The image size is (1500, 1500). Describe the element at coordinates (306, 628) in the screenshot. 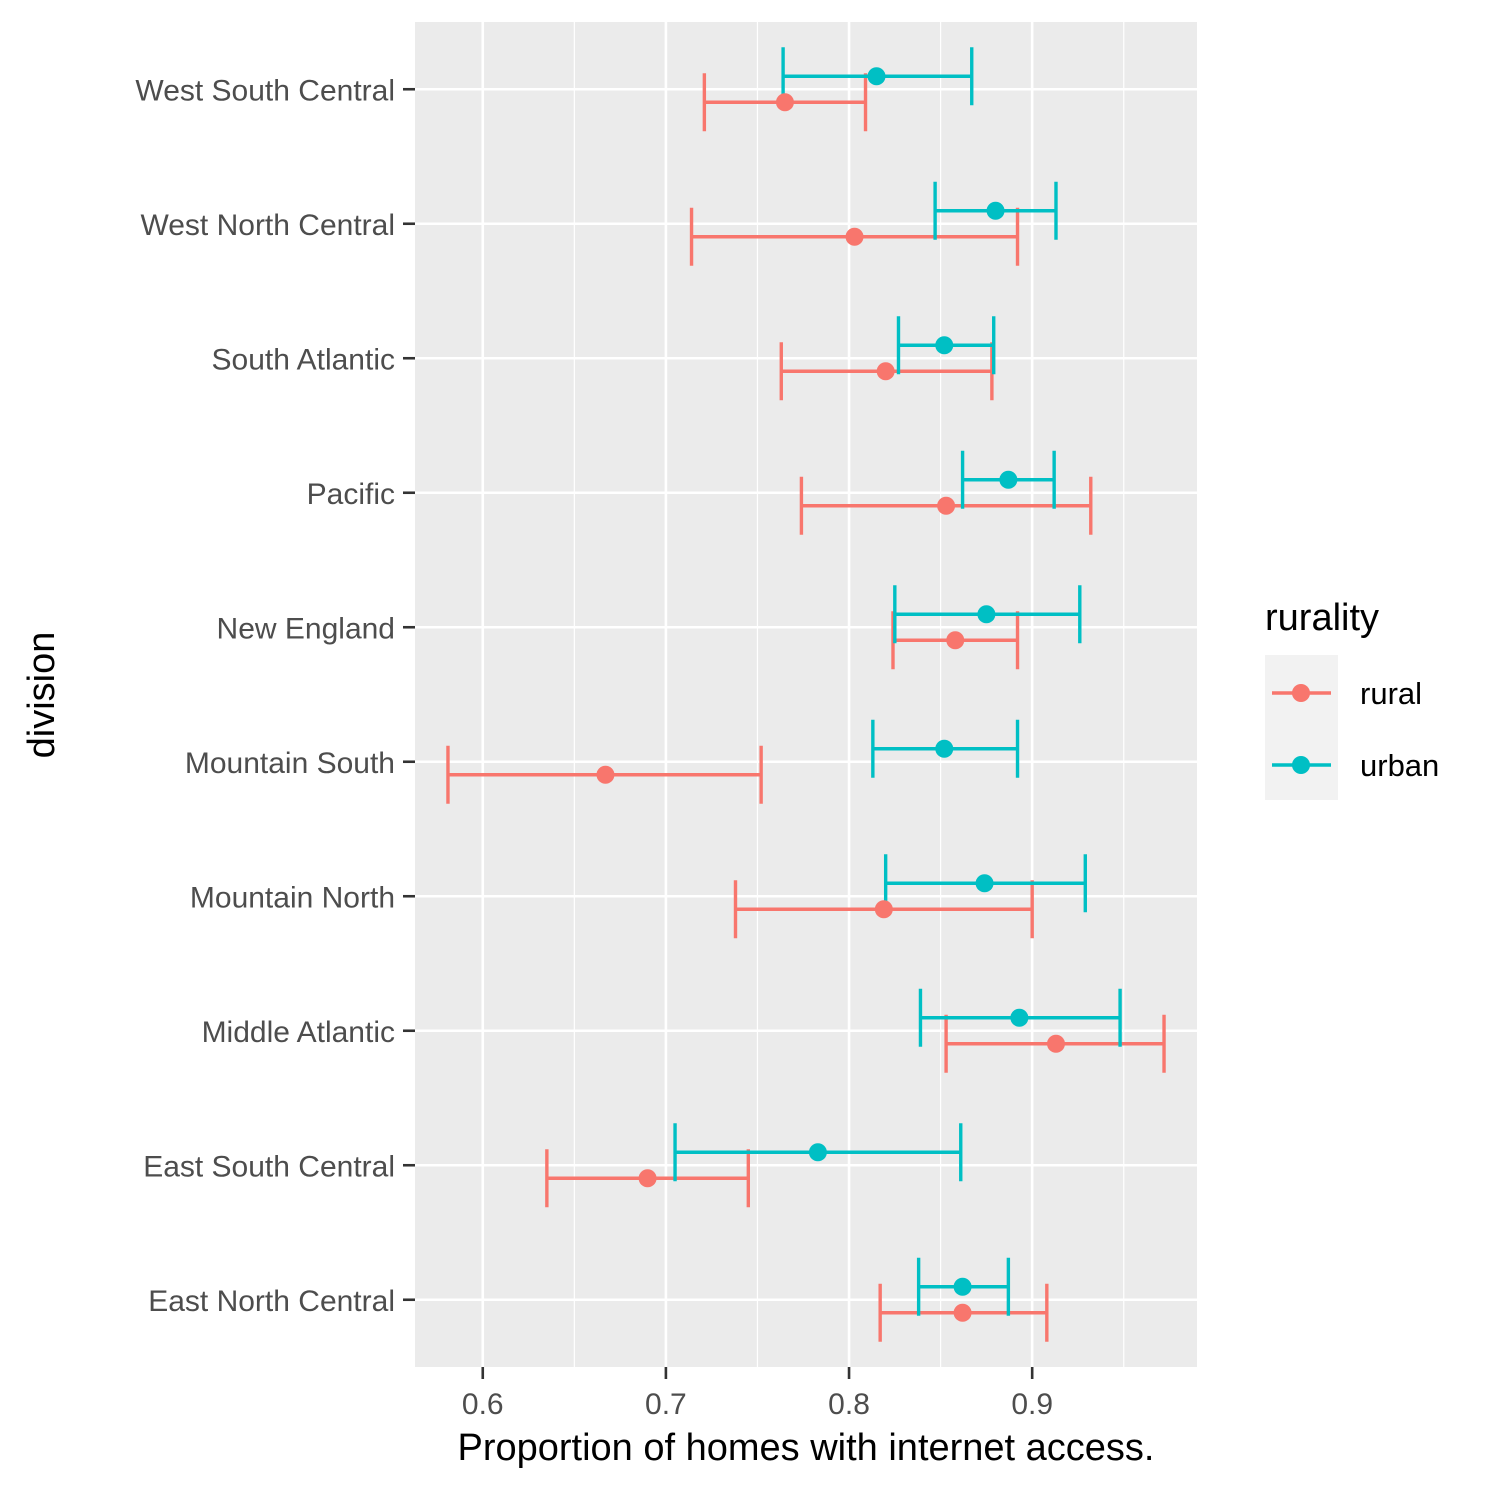

I see `y-tick-label: New England` at that location.